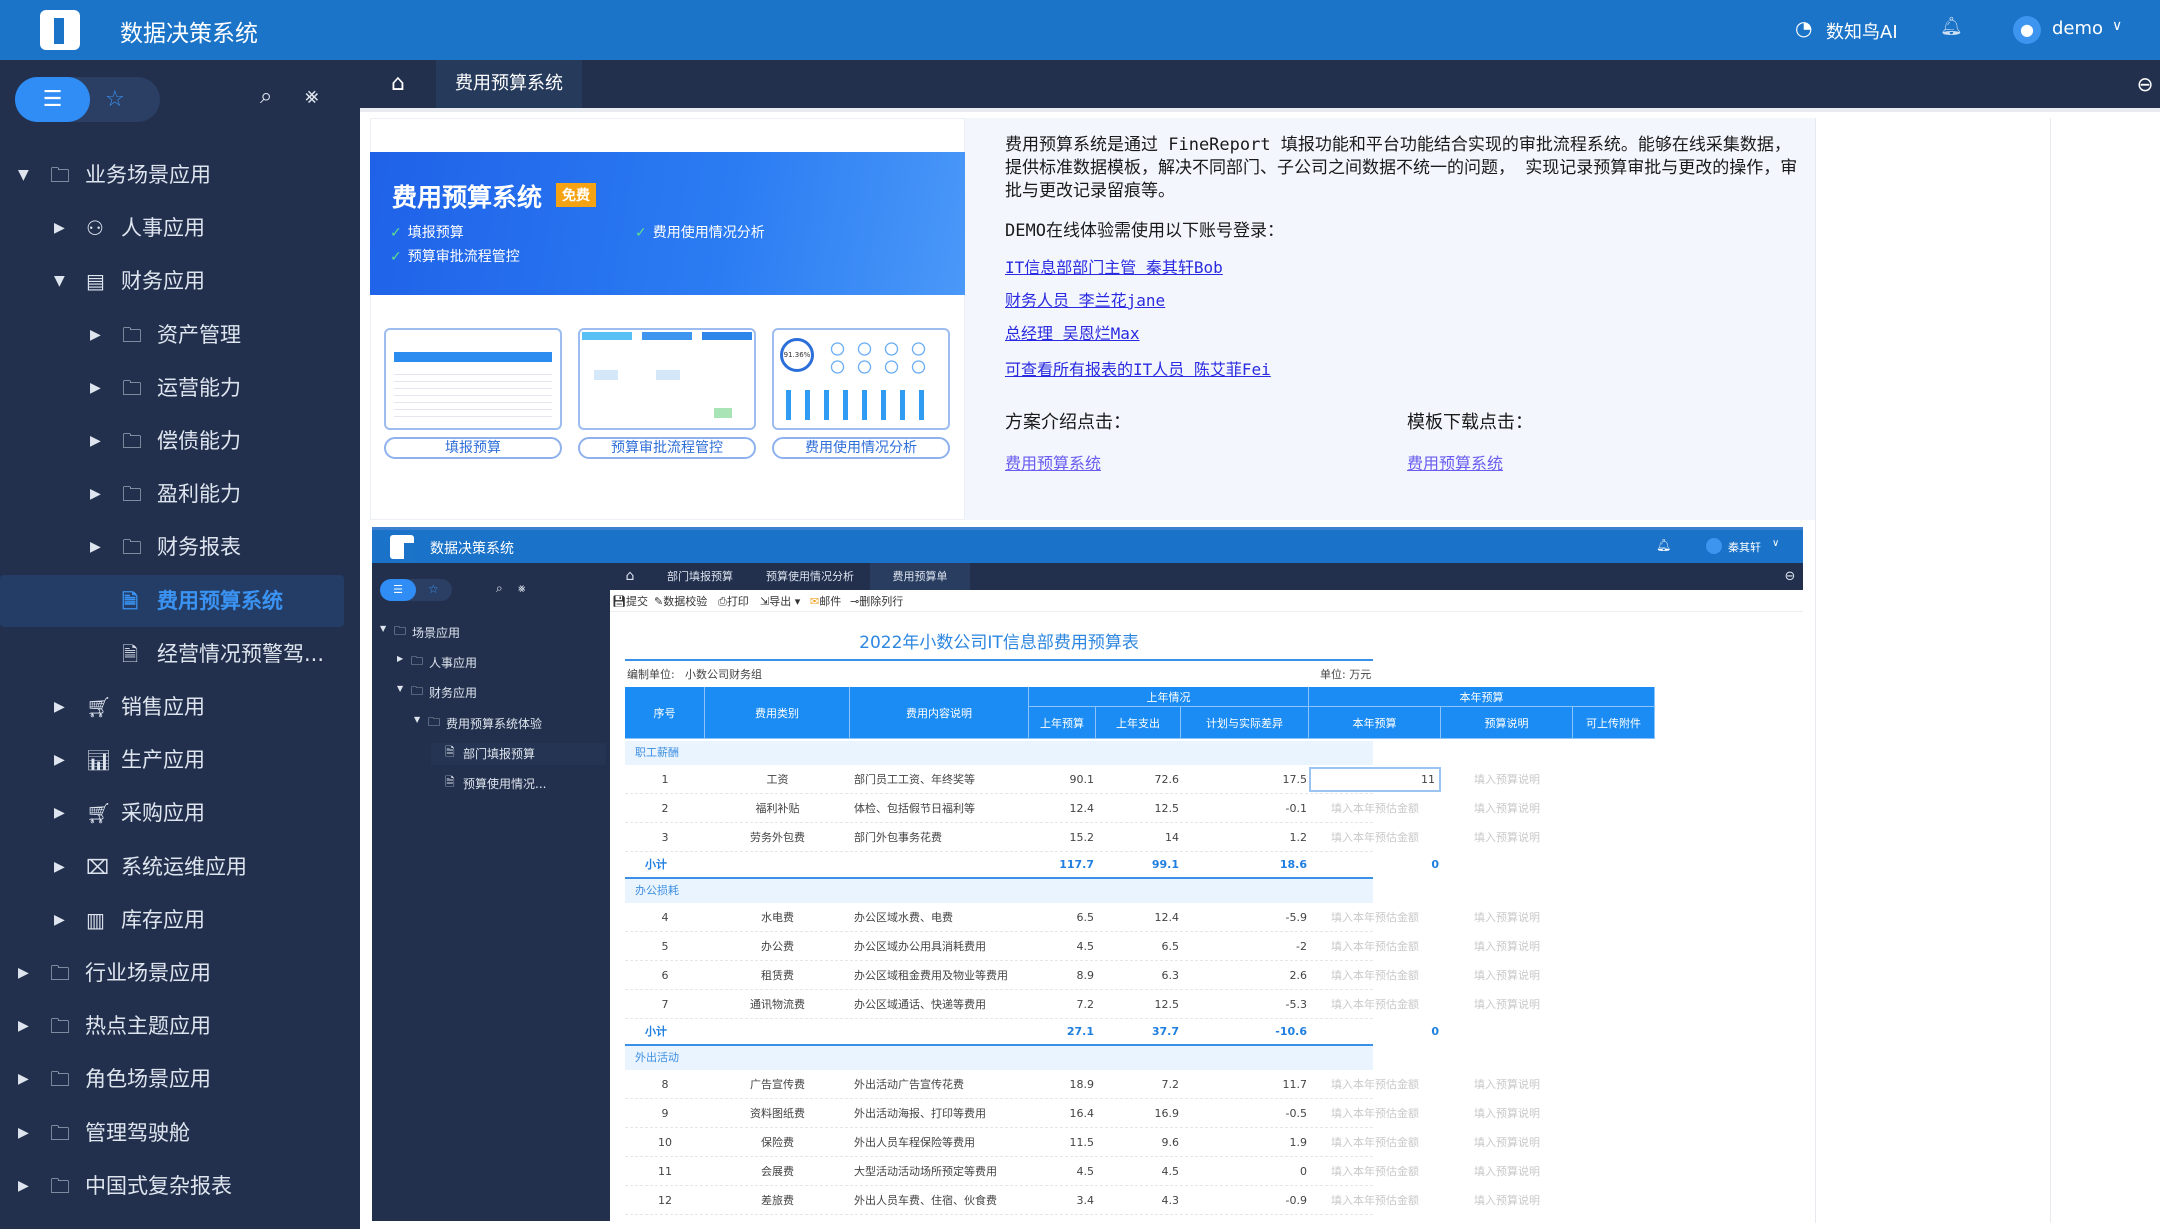 The image size is (2160, 1229). Describe the element at coordinates (1744, 547) in the screenshot. I see `embedded-user: 秦其轩` at that location.